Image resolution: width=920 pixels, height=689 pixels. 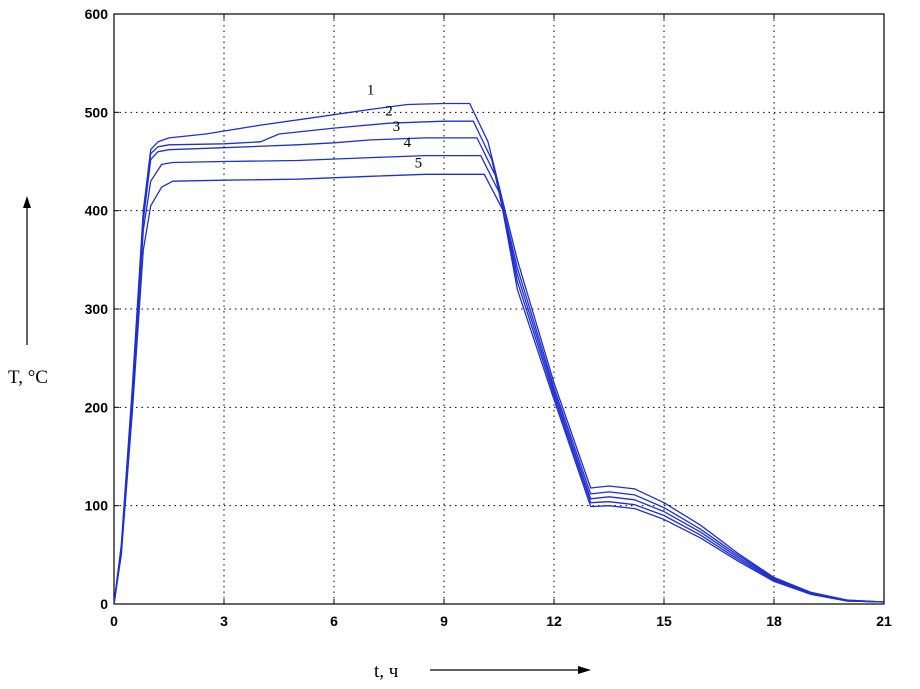 What do you see at coordinates (444, 621) in the screenshot?
I see `x-tick-label-9: 9` at bounding box center [444, 621].